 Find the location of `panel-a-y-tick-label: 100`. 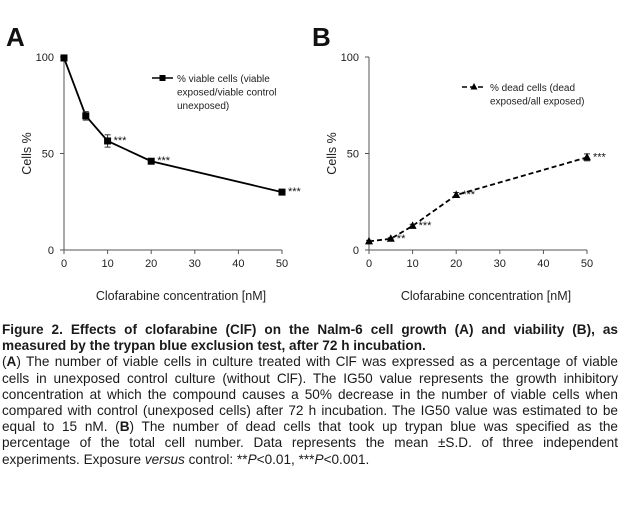

panel-a-y-tick-label: 100 is located at coordinates (45, 58).